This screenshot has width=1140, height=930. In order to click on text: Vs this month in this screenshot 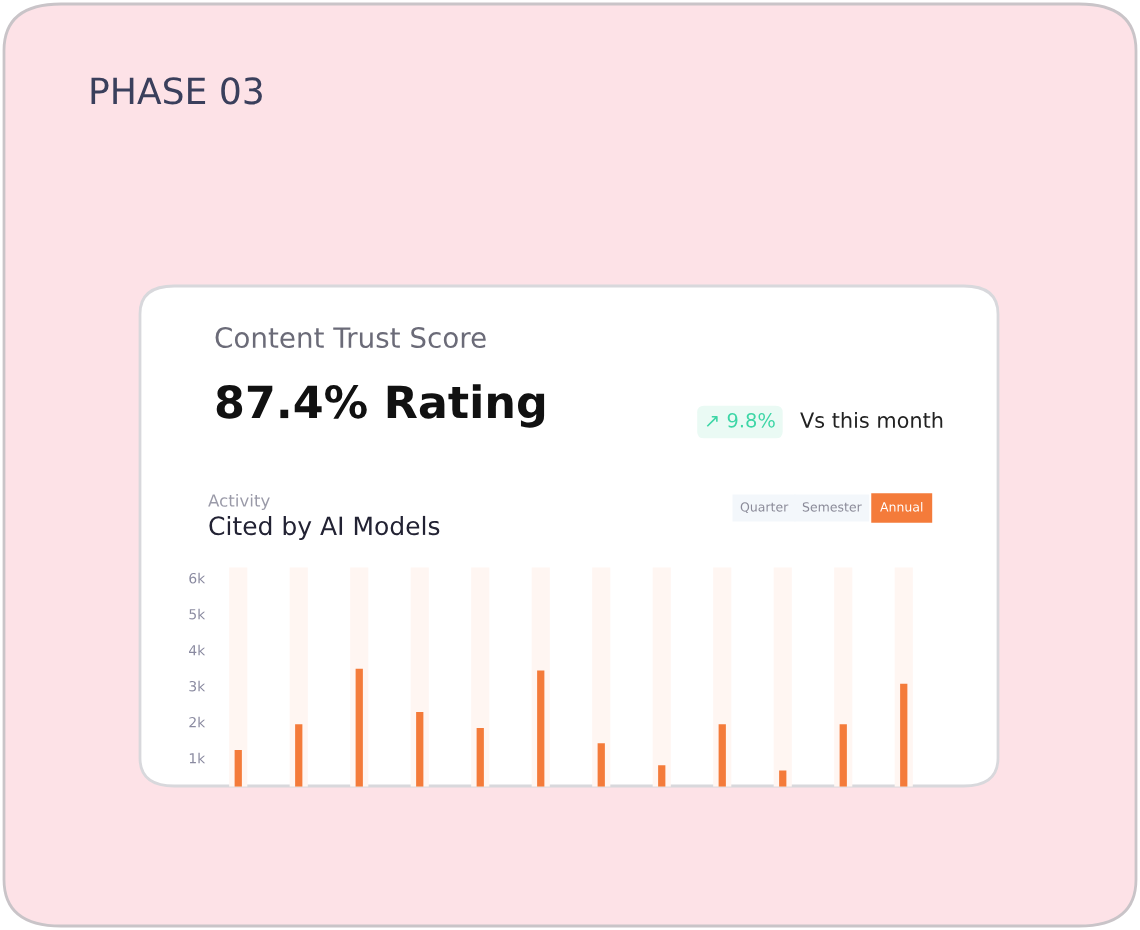, I will do `click(871, 420)`.